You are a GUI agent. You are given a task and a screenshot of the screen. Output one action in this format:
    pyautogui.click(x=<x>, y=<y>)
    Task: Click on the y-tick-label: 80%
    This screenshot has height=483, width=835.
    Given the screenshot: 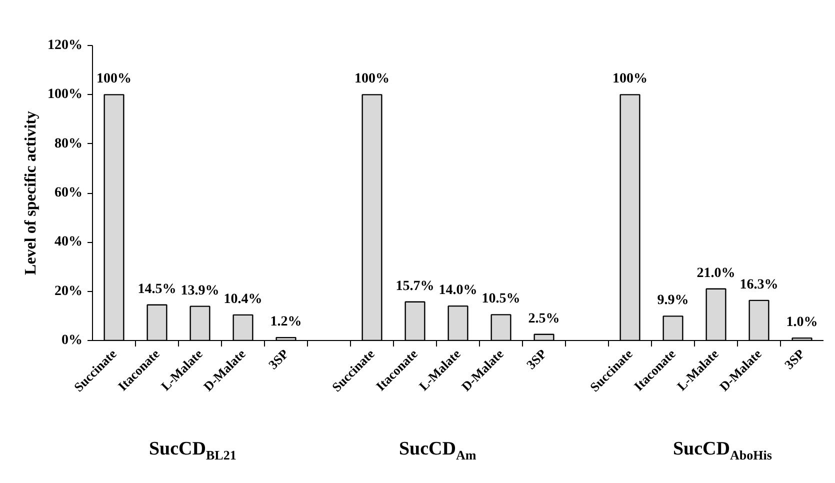 What is the action you would take?
    pyautogui.click(x=68, y=144)
    